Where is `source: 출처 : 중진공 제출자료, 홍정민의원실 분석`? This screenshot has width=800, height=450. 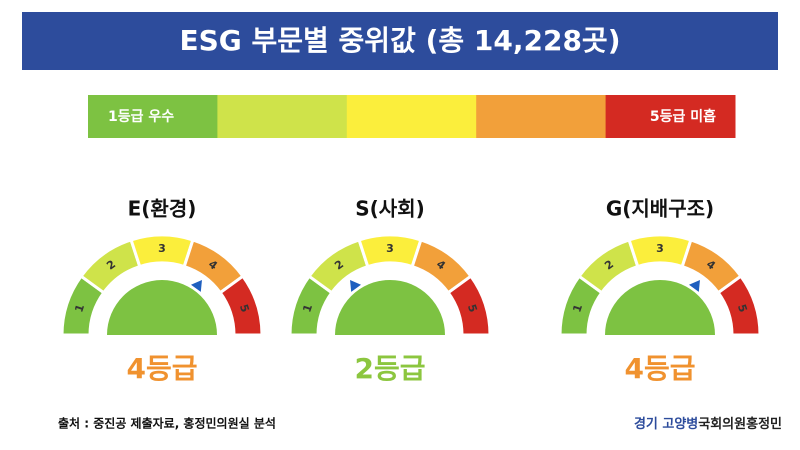 source: 출처 : 중진공 제출자료, 홍정민의원실 분석 is located at coordinates (167, 423).